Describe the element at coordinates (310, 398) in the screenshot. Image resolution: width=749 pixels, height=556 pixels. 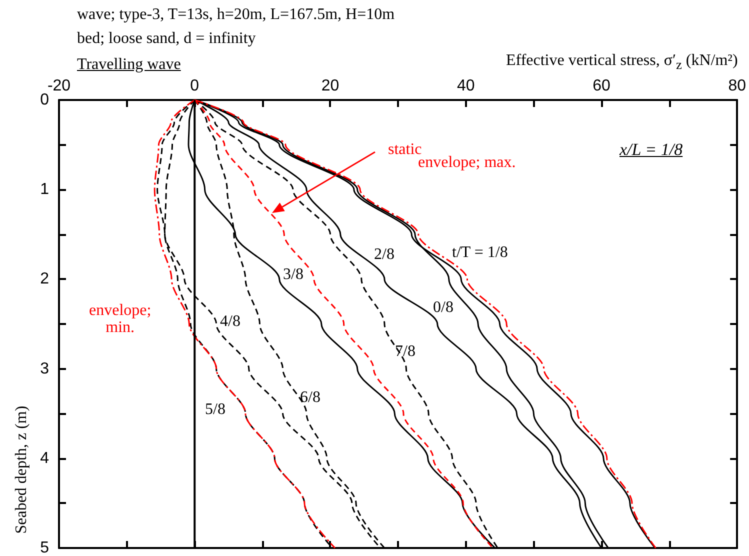
I see `annotation: 6/8` at that location.